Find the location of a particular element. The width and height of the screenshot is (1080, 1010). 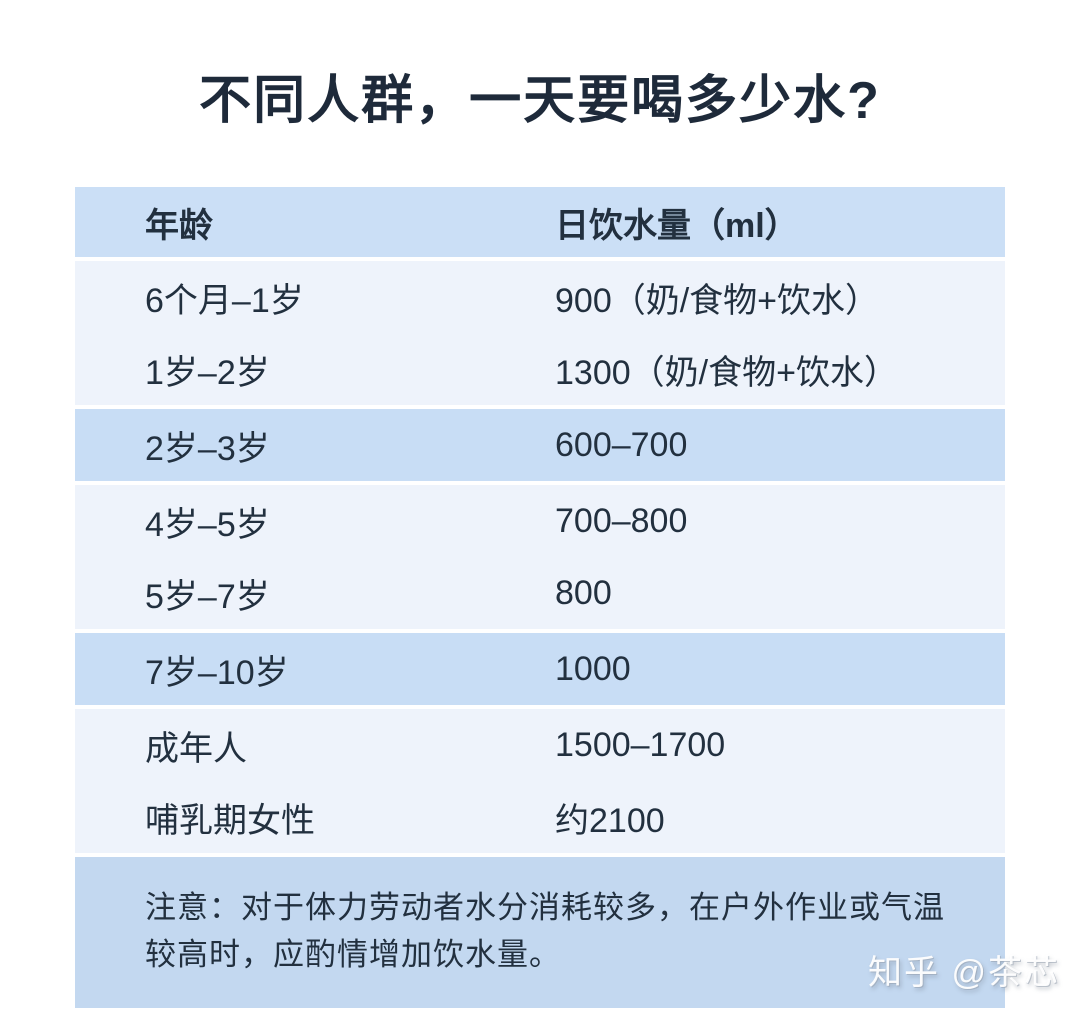

amount-cell: 800 is located at coordinates (583, 592).